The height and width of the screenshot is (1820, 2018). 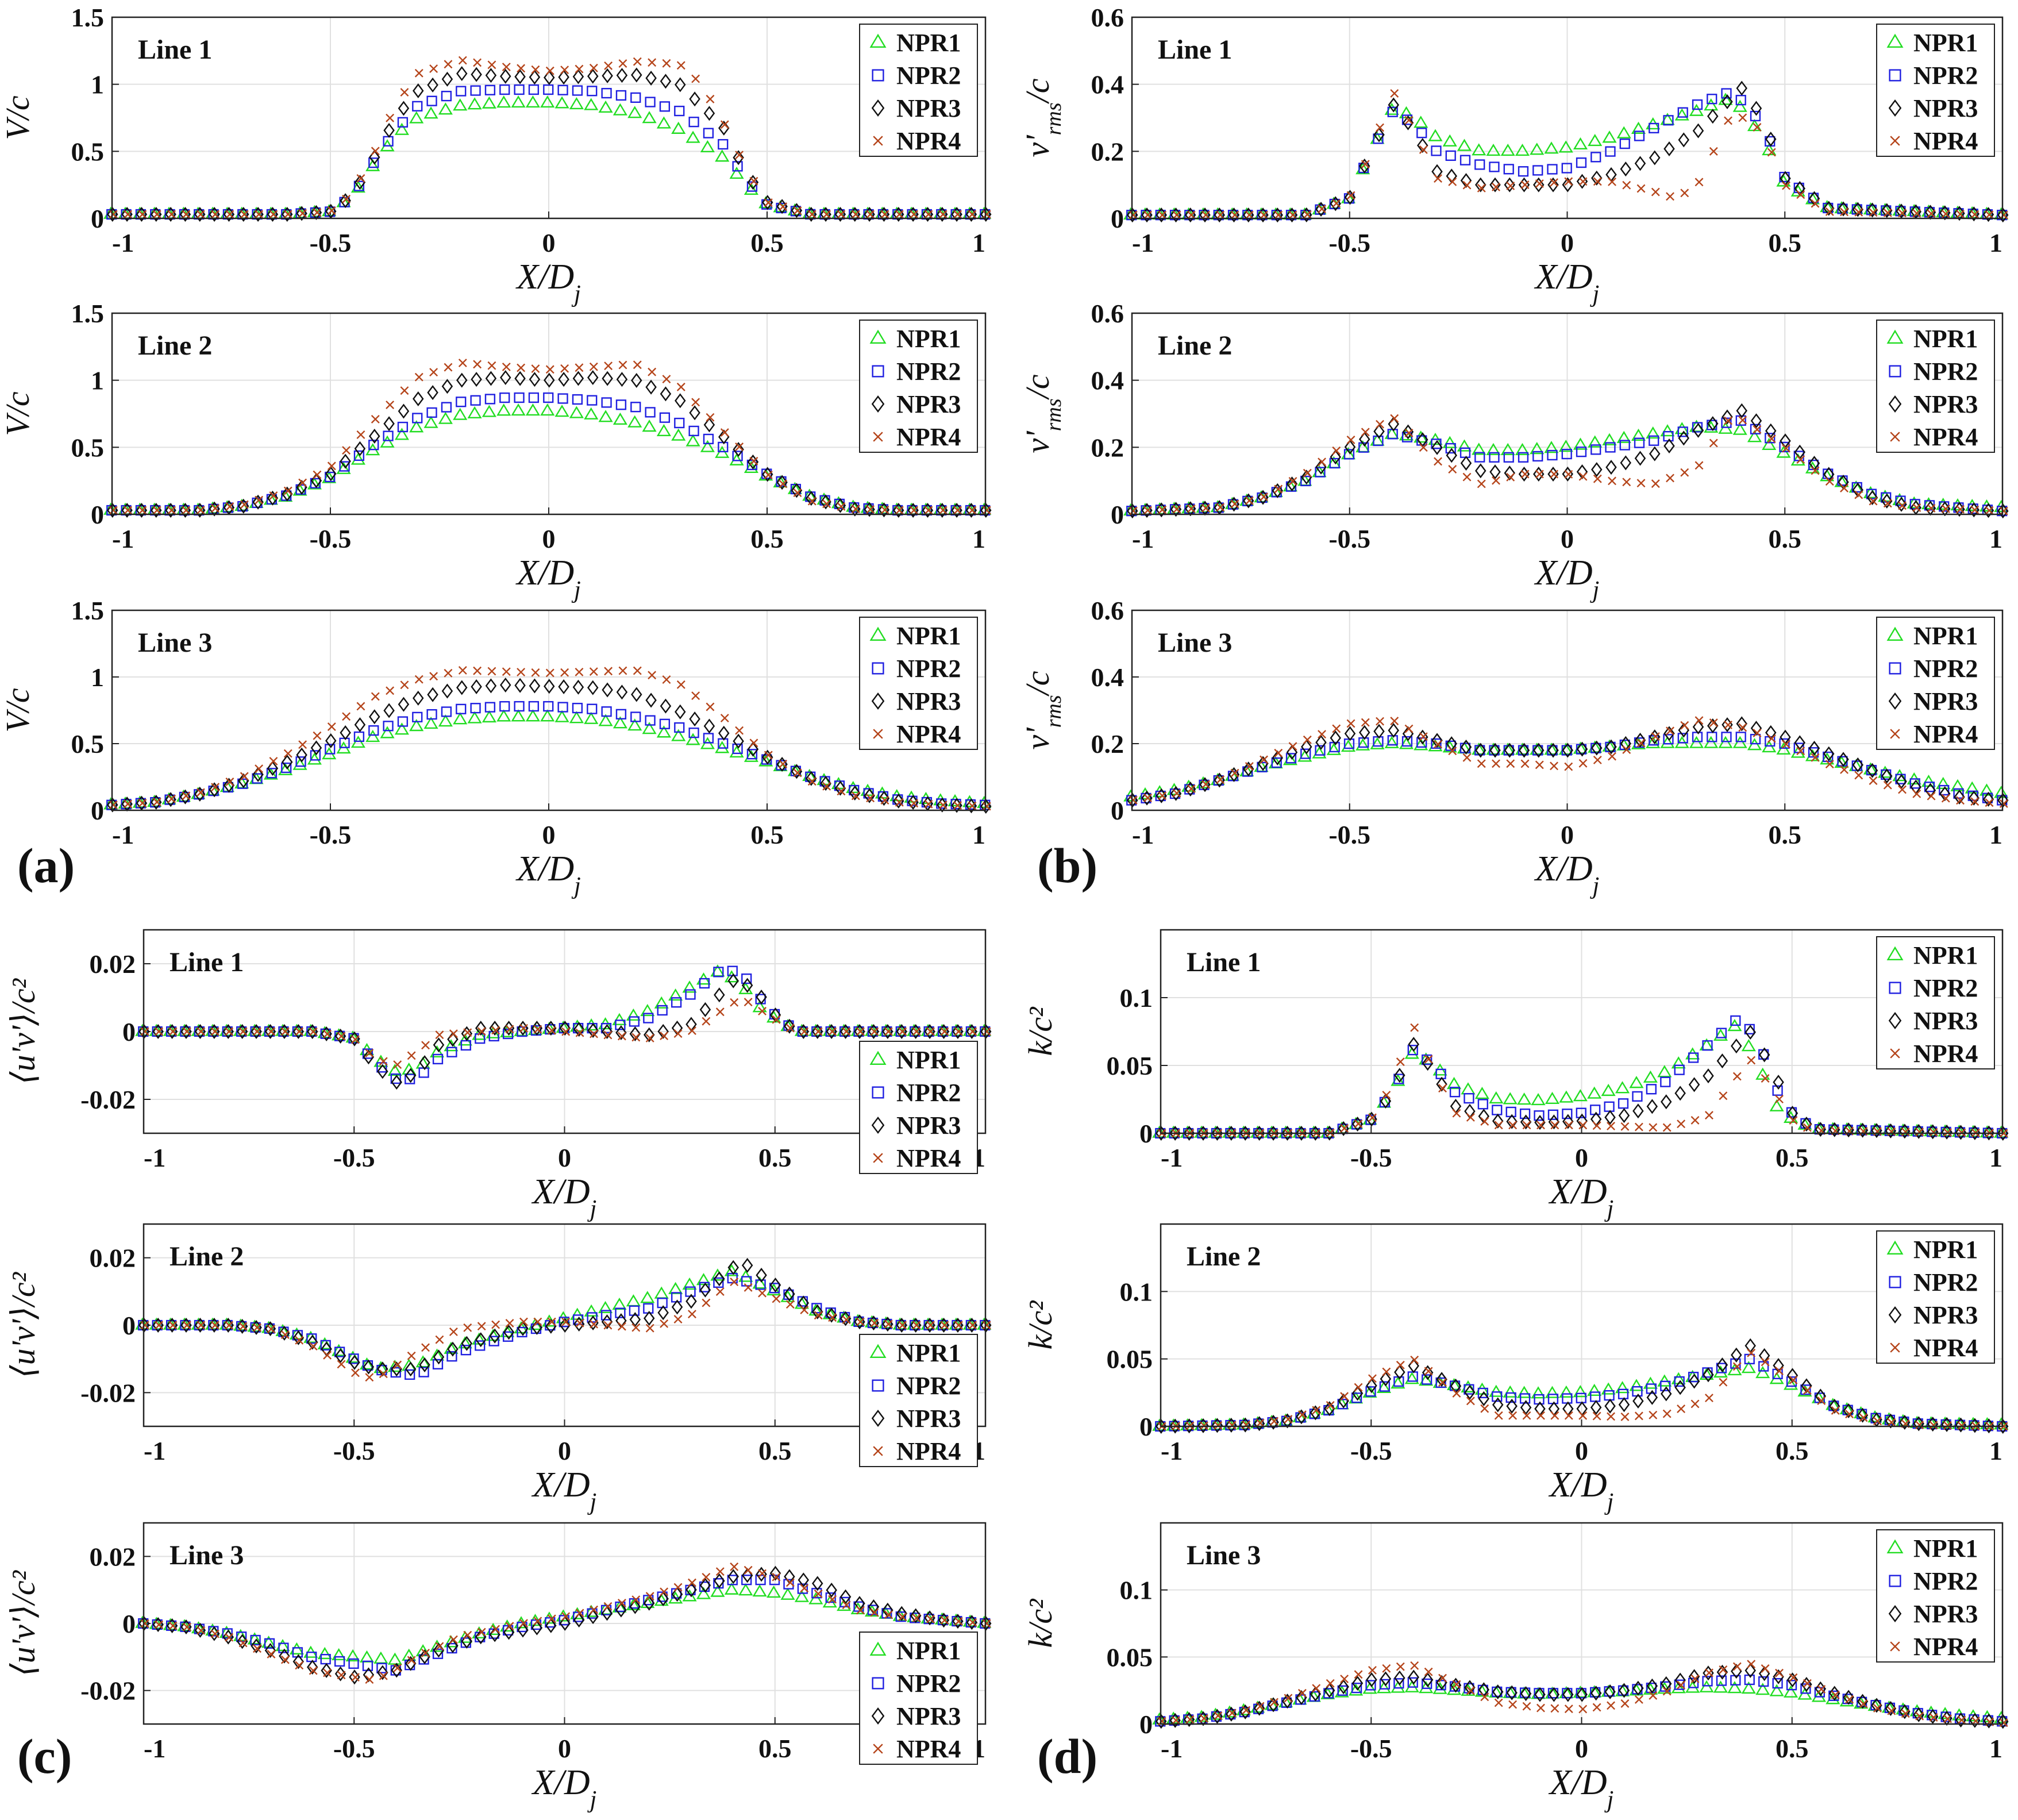 I want to click on plot-frame, so click(x=1582, y=1623).